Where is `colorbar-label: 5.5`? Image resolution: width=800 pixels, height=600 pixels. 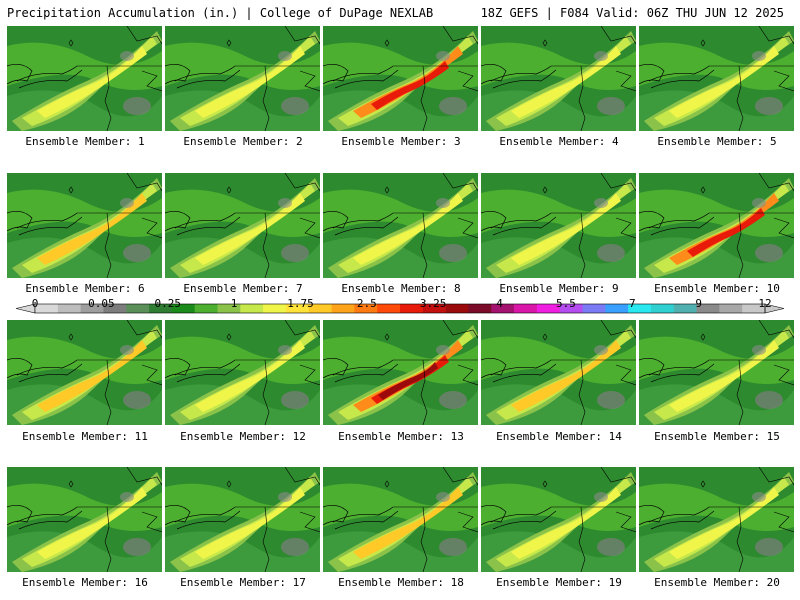
colorbar-label: 5.5 is located at coordinates (565, 303).